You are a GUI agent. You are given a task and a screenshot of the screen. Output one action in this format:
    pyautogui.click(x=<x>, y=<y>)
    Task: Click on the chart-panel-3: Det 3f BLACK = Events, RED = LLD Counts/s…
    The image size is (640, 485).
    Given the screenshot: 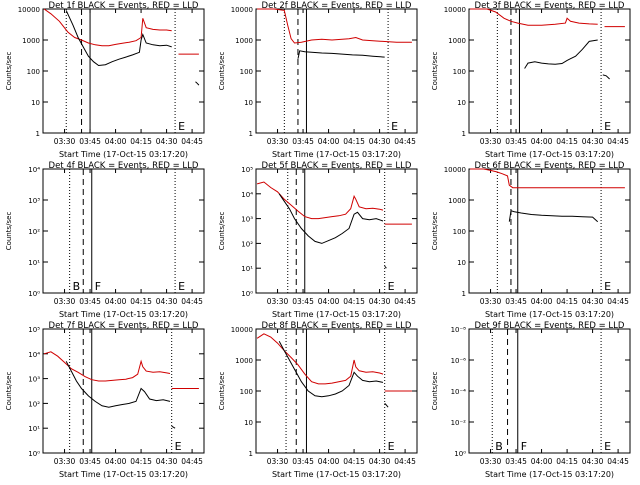 What is the action you would take?
    pyautogui.click(x=531, y=80)
    